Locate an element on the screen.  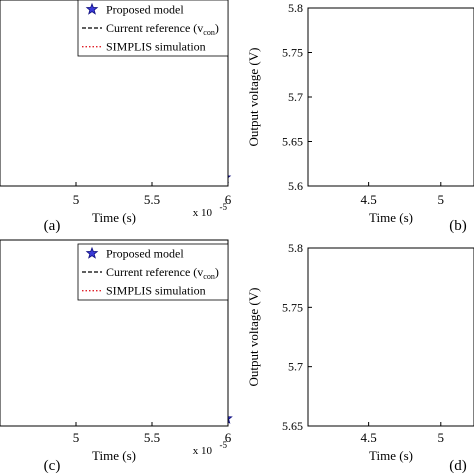
panel-b-frame is located at coordinates (391, 97).